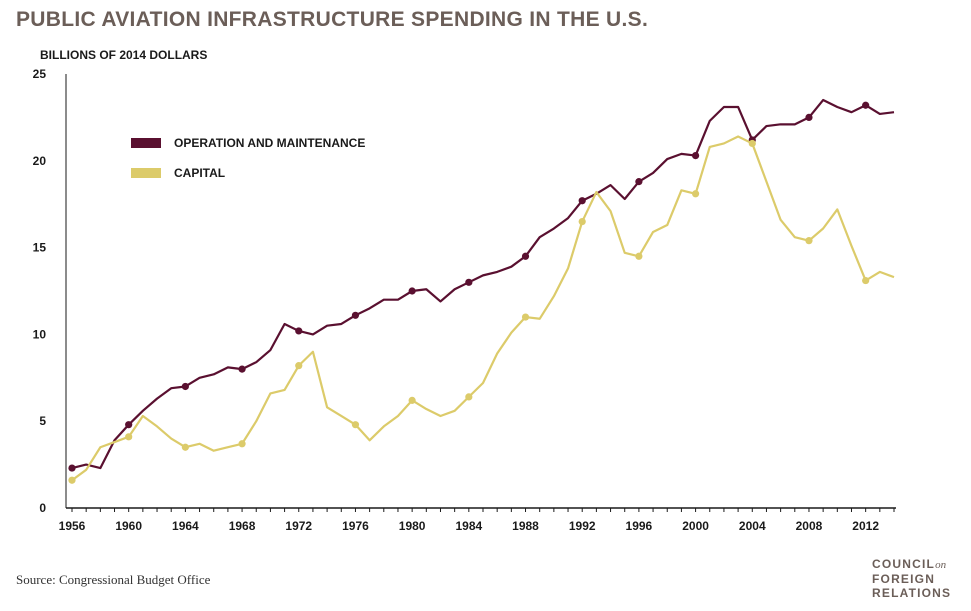 The width and height of the screenshot is (971, 611). Describe the element at coordinates (242, 526) in the screenshot. I see `x-tick-label: 1968` at that location.